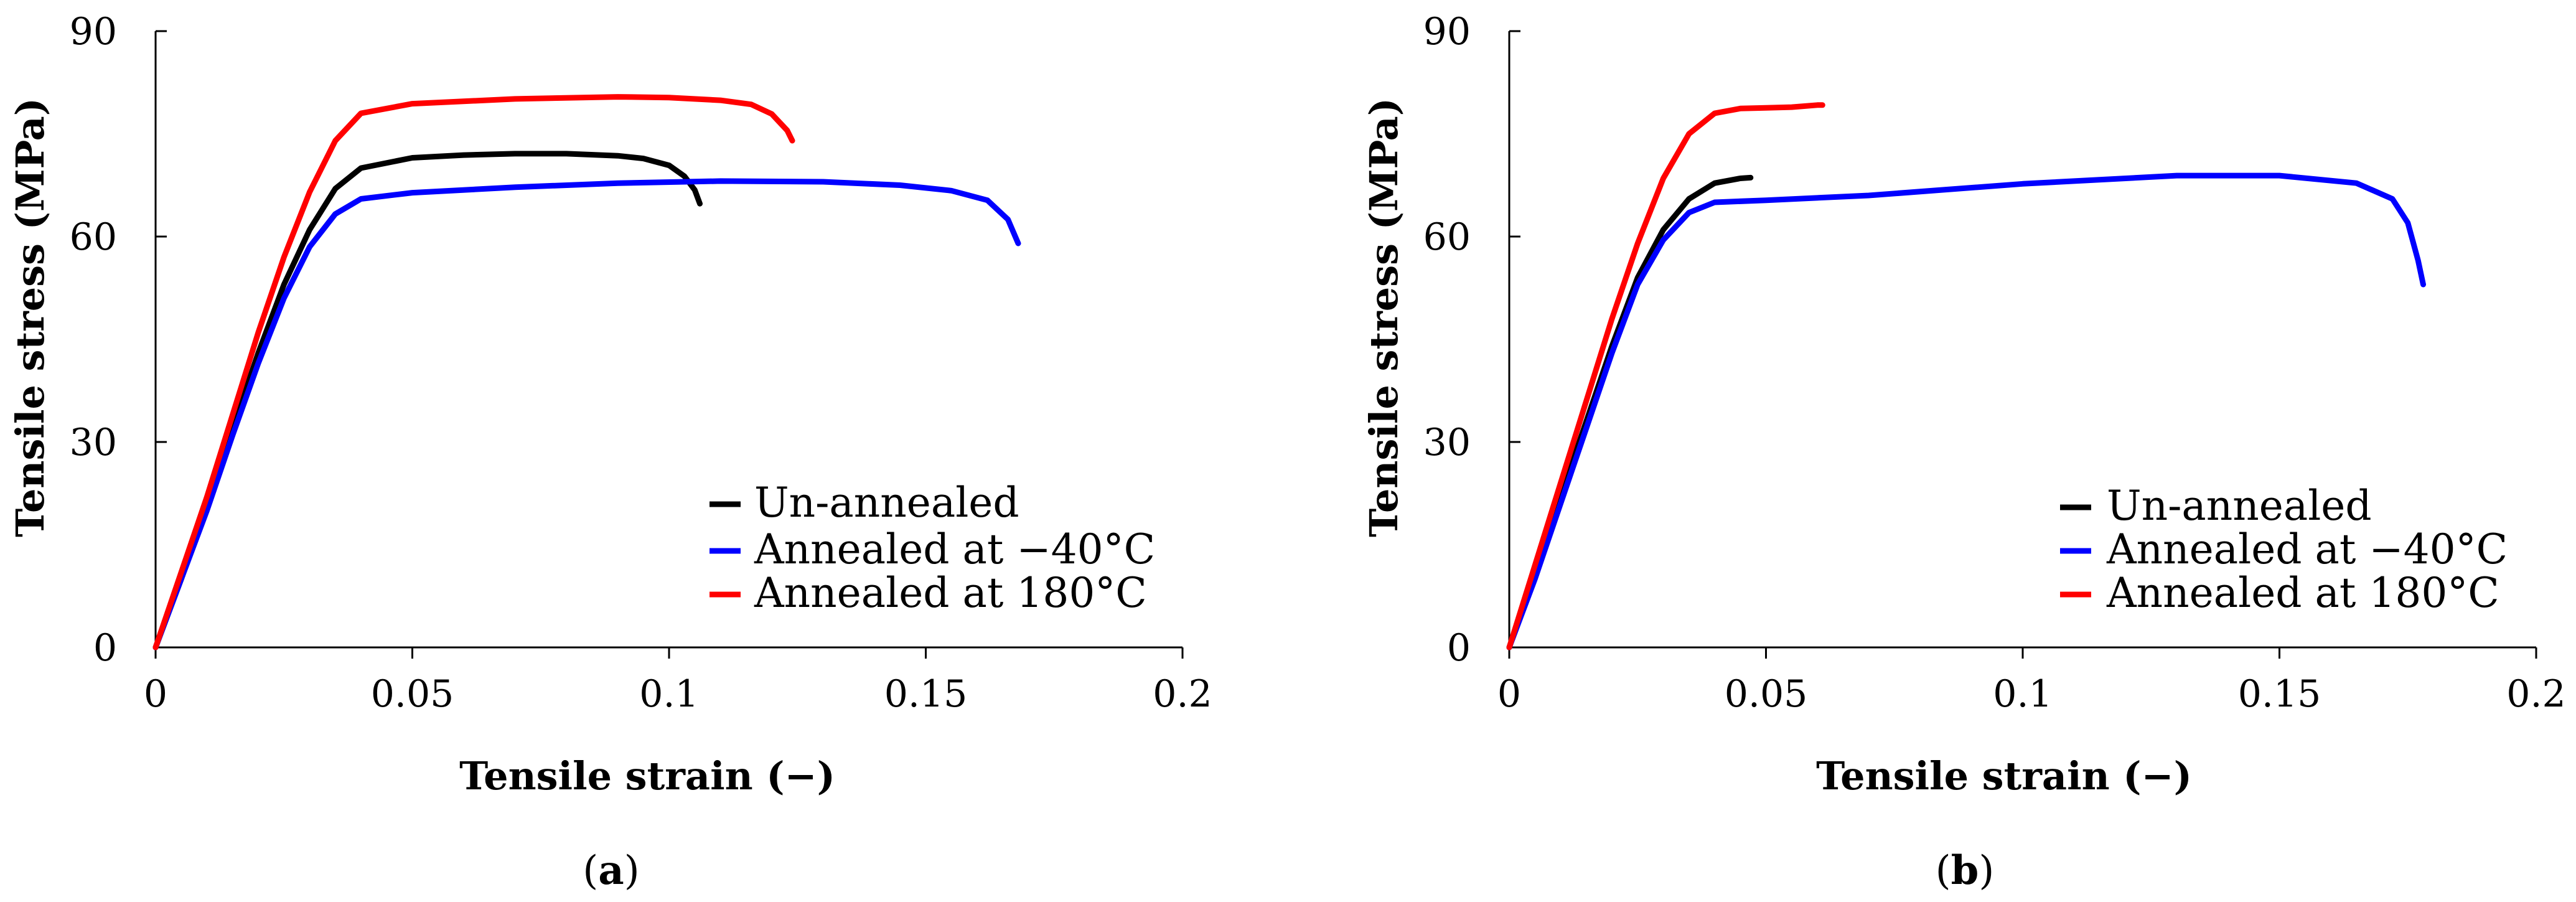 This screenshot has height=902, width=2576. What do you see at coordinates (93, 237) in the screenshot?
I see `chart-a-y-tick-label: 60` at bounding box center [93, 237].